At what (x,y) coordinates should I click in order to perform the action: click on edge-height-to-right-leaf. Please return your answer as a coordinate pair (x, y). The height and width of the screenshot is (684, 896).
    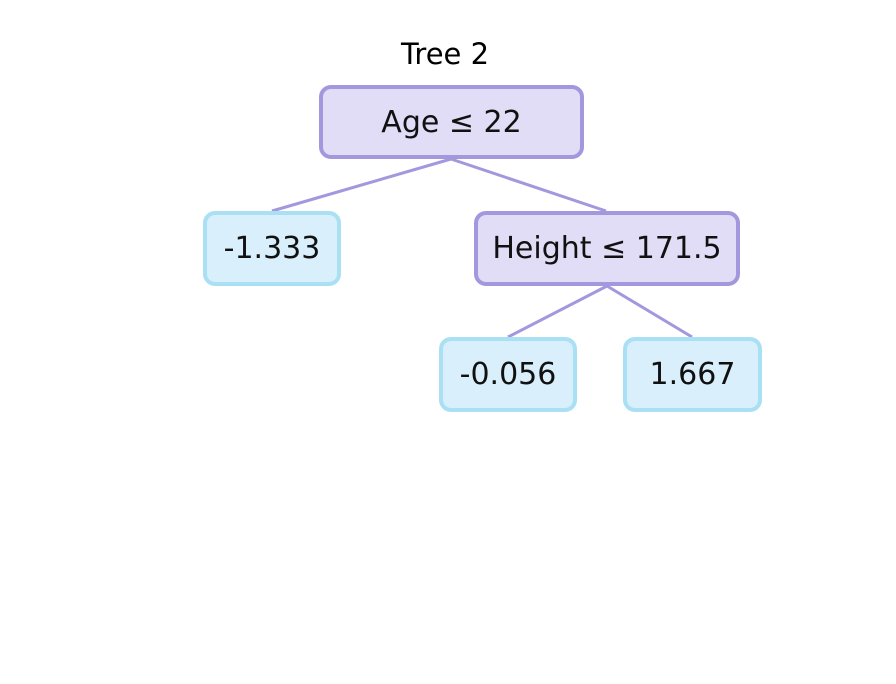
    Looking at the image, I should click on (649, 311).